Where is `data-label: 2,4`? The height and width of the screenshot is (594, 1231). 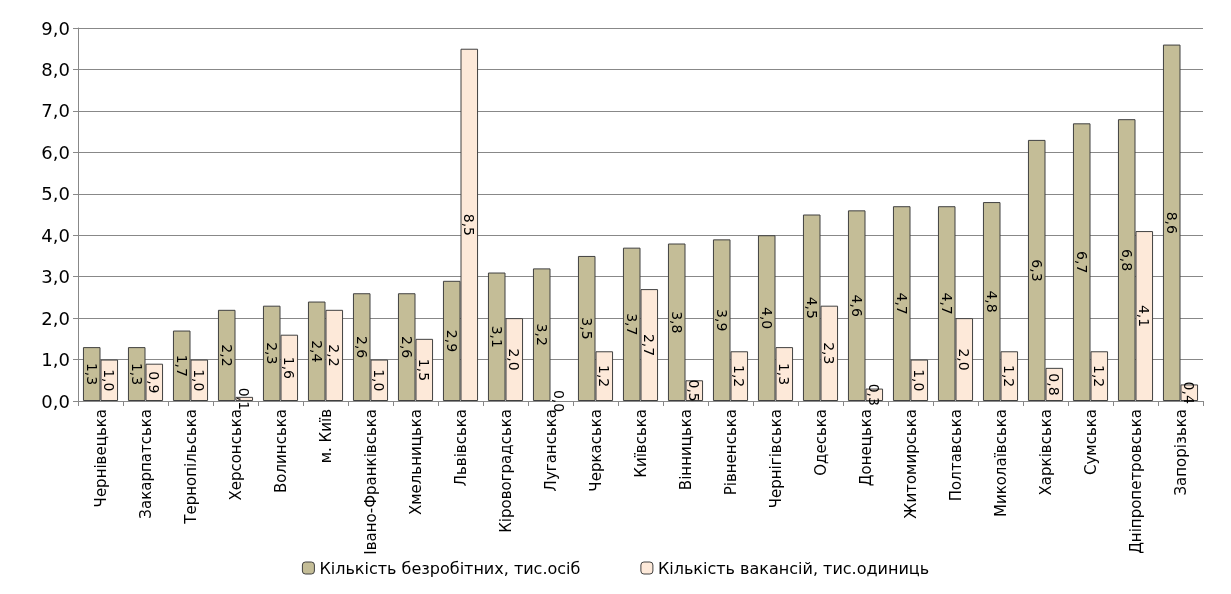 data-label: 2,4 is located at coordinates (316, 351).